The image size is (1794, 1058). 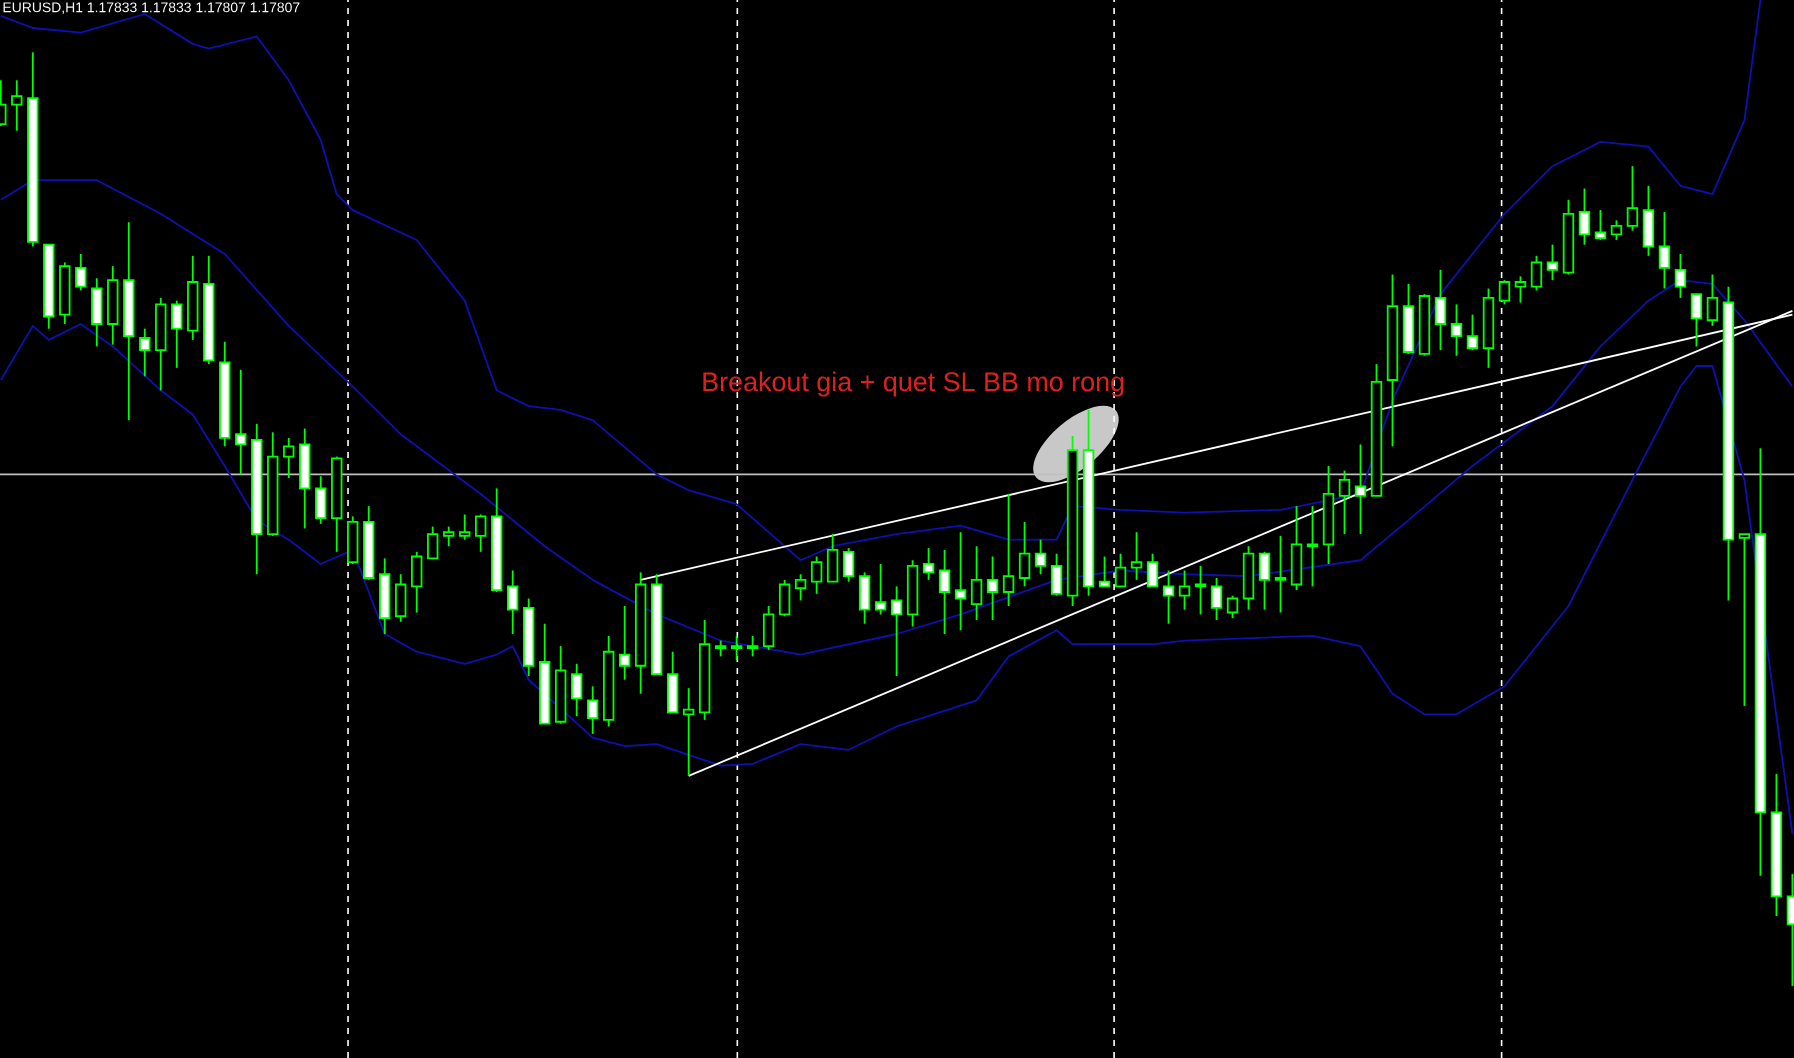 I want to click on annotation: Breakout gia + quet SL BB mo rong, so click(x=913, y=384).